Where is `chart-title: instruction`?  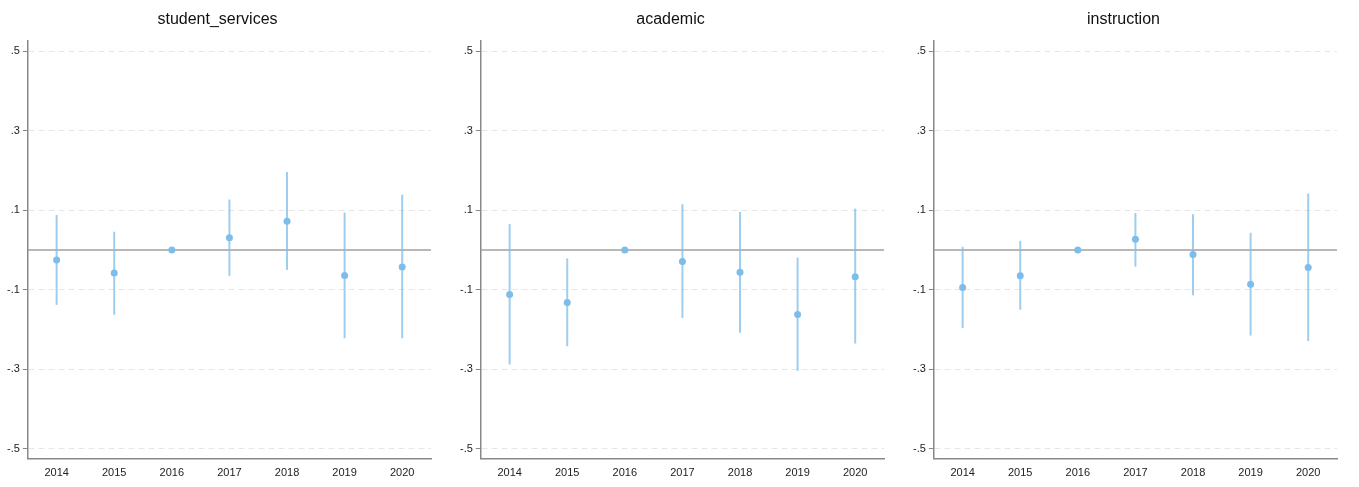
chart-title: instruction is located at coordinates (1123, 19).